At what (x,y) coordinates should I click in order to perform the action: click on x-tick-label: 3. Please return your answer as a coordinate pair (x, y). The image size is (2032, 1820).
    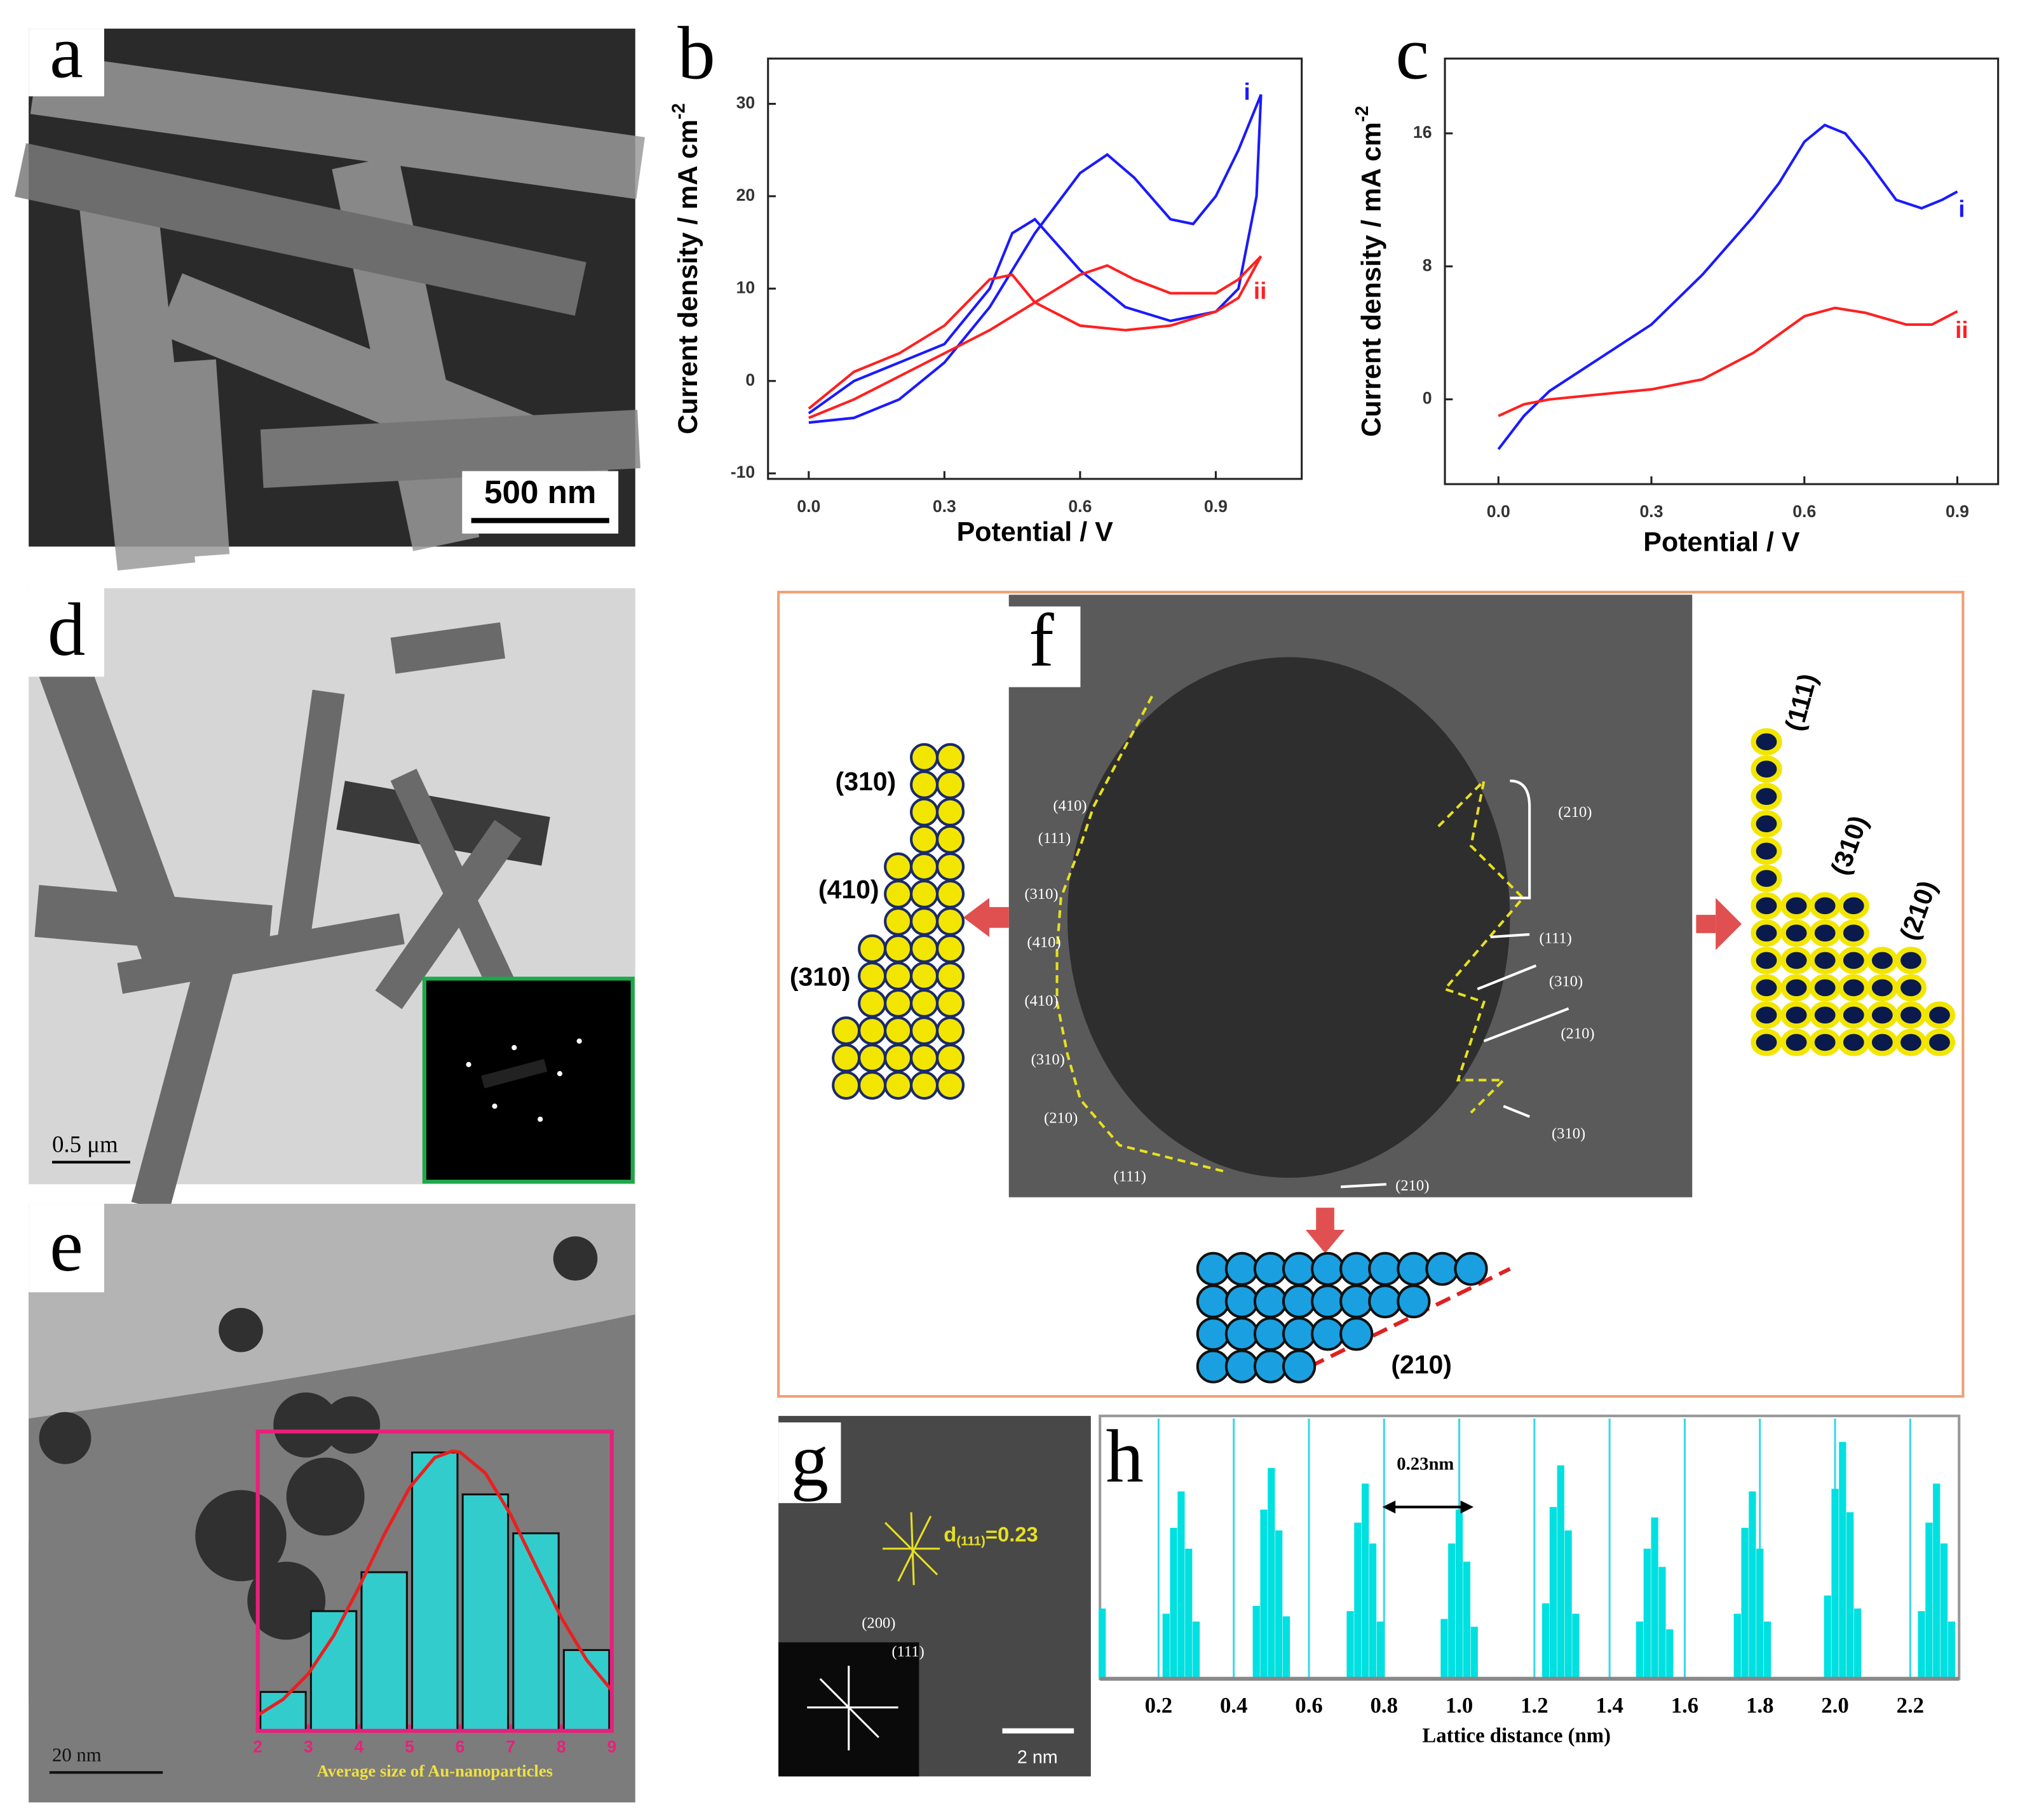
    Looking at the image, I should click on (308, 1746).